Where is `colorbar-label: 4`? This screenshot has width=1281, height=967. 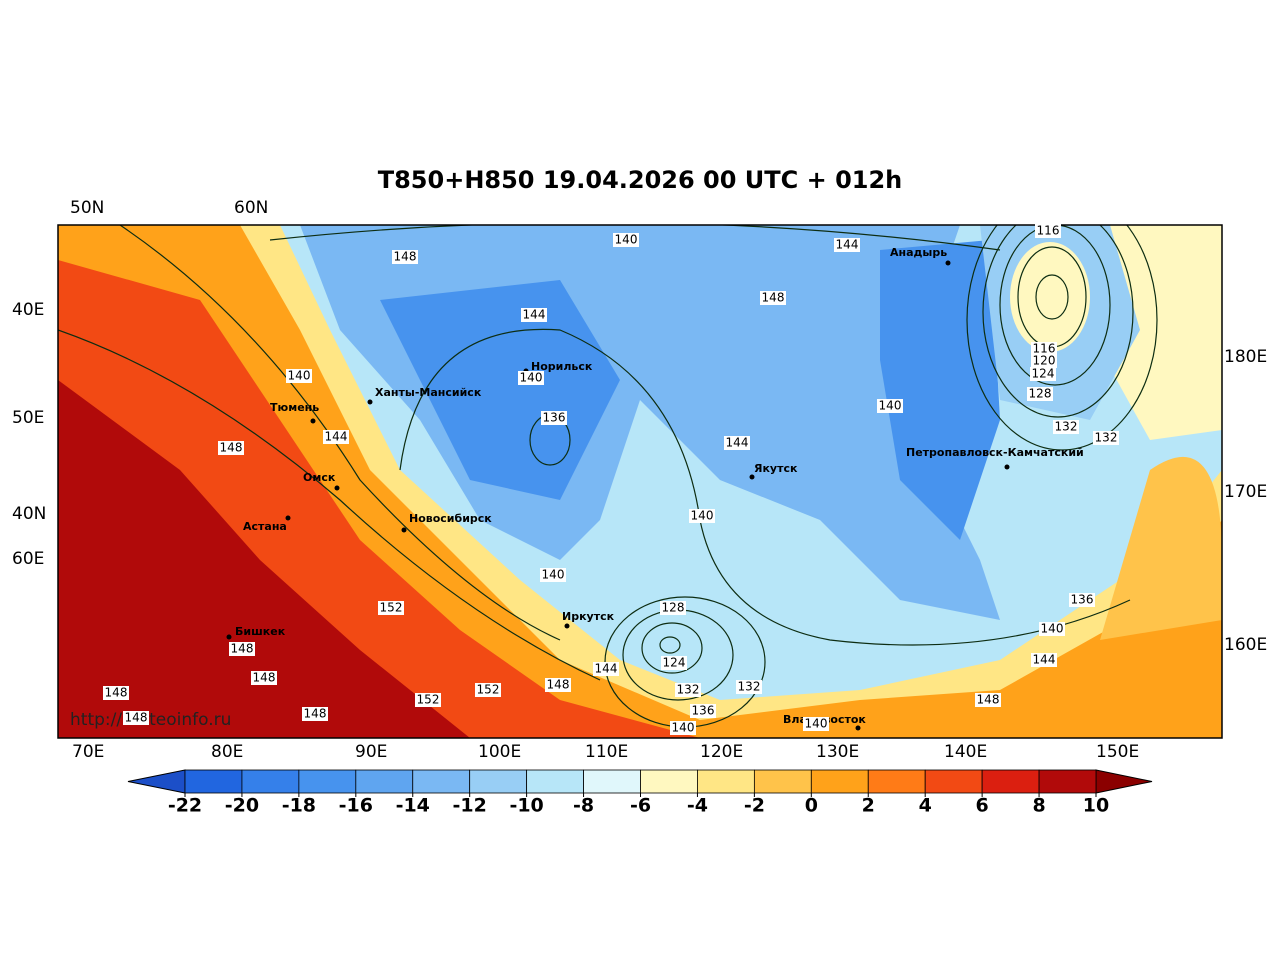
colorbar-label: 4 is located at coordinates (925, 806).